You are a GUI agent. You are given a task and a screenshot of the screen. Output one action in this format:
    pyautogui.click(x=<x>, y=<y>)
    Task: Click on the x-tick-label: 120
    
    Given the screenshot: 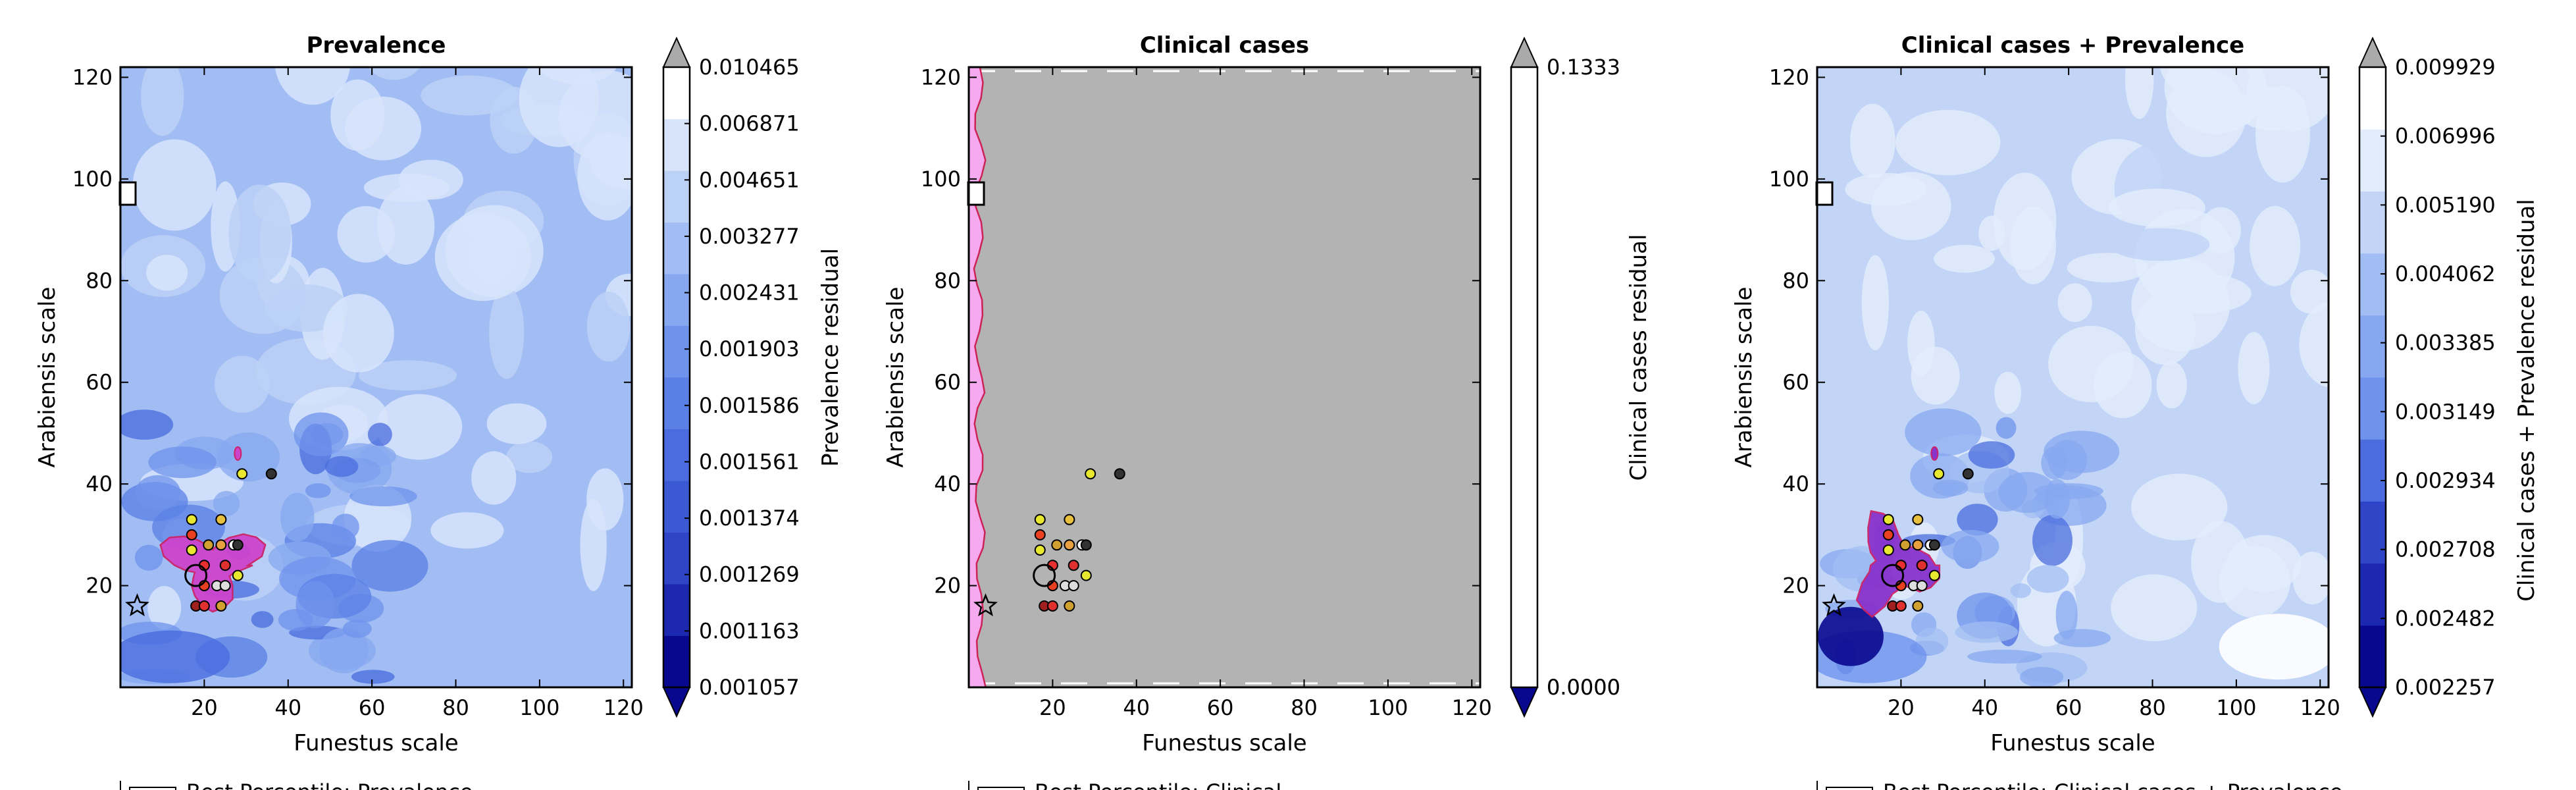 What is the action you would take?
    pyautogui.click(x=2320, y=708)
    